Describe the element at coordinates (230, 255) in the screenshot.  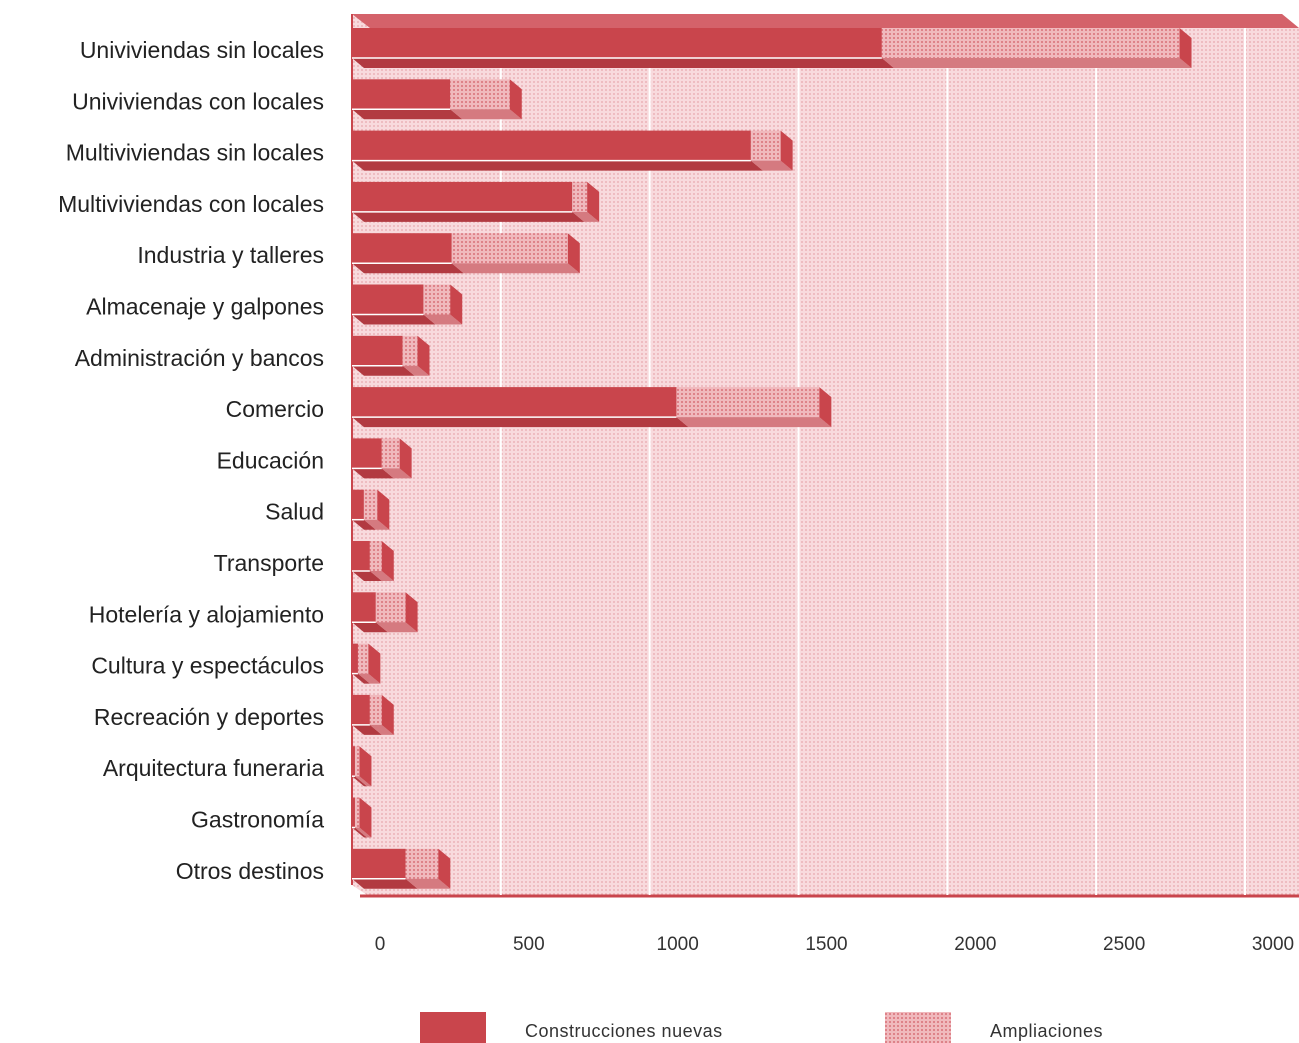
I see `category-label-4: Industria y talleres` at that location.